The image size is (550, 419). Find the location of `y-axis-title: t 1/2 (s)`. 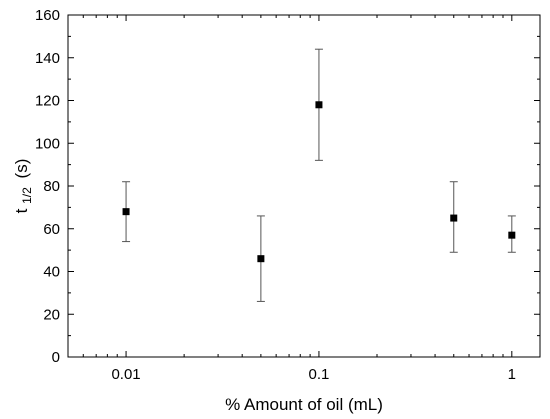

y-axis-title: t 1/2 (s) is located at coordinates (23, 186).